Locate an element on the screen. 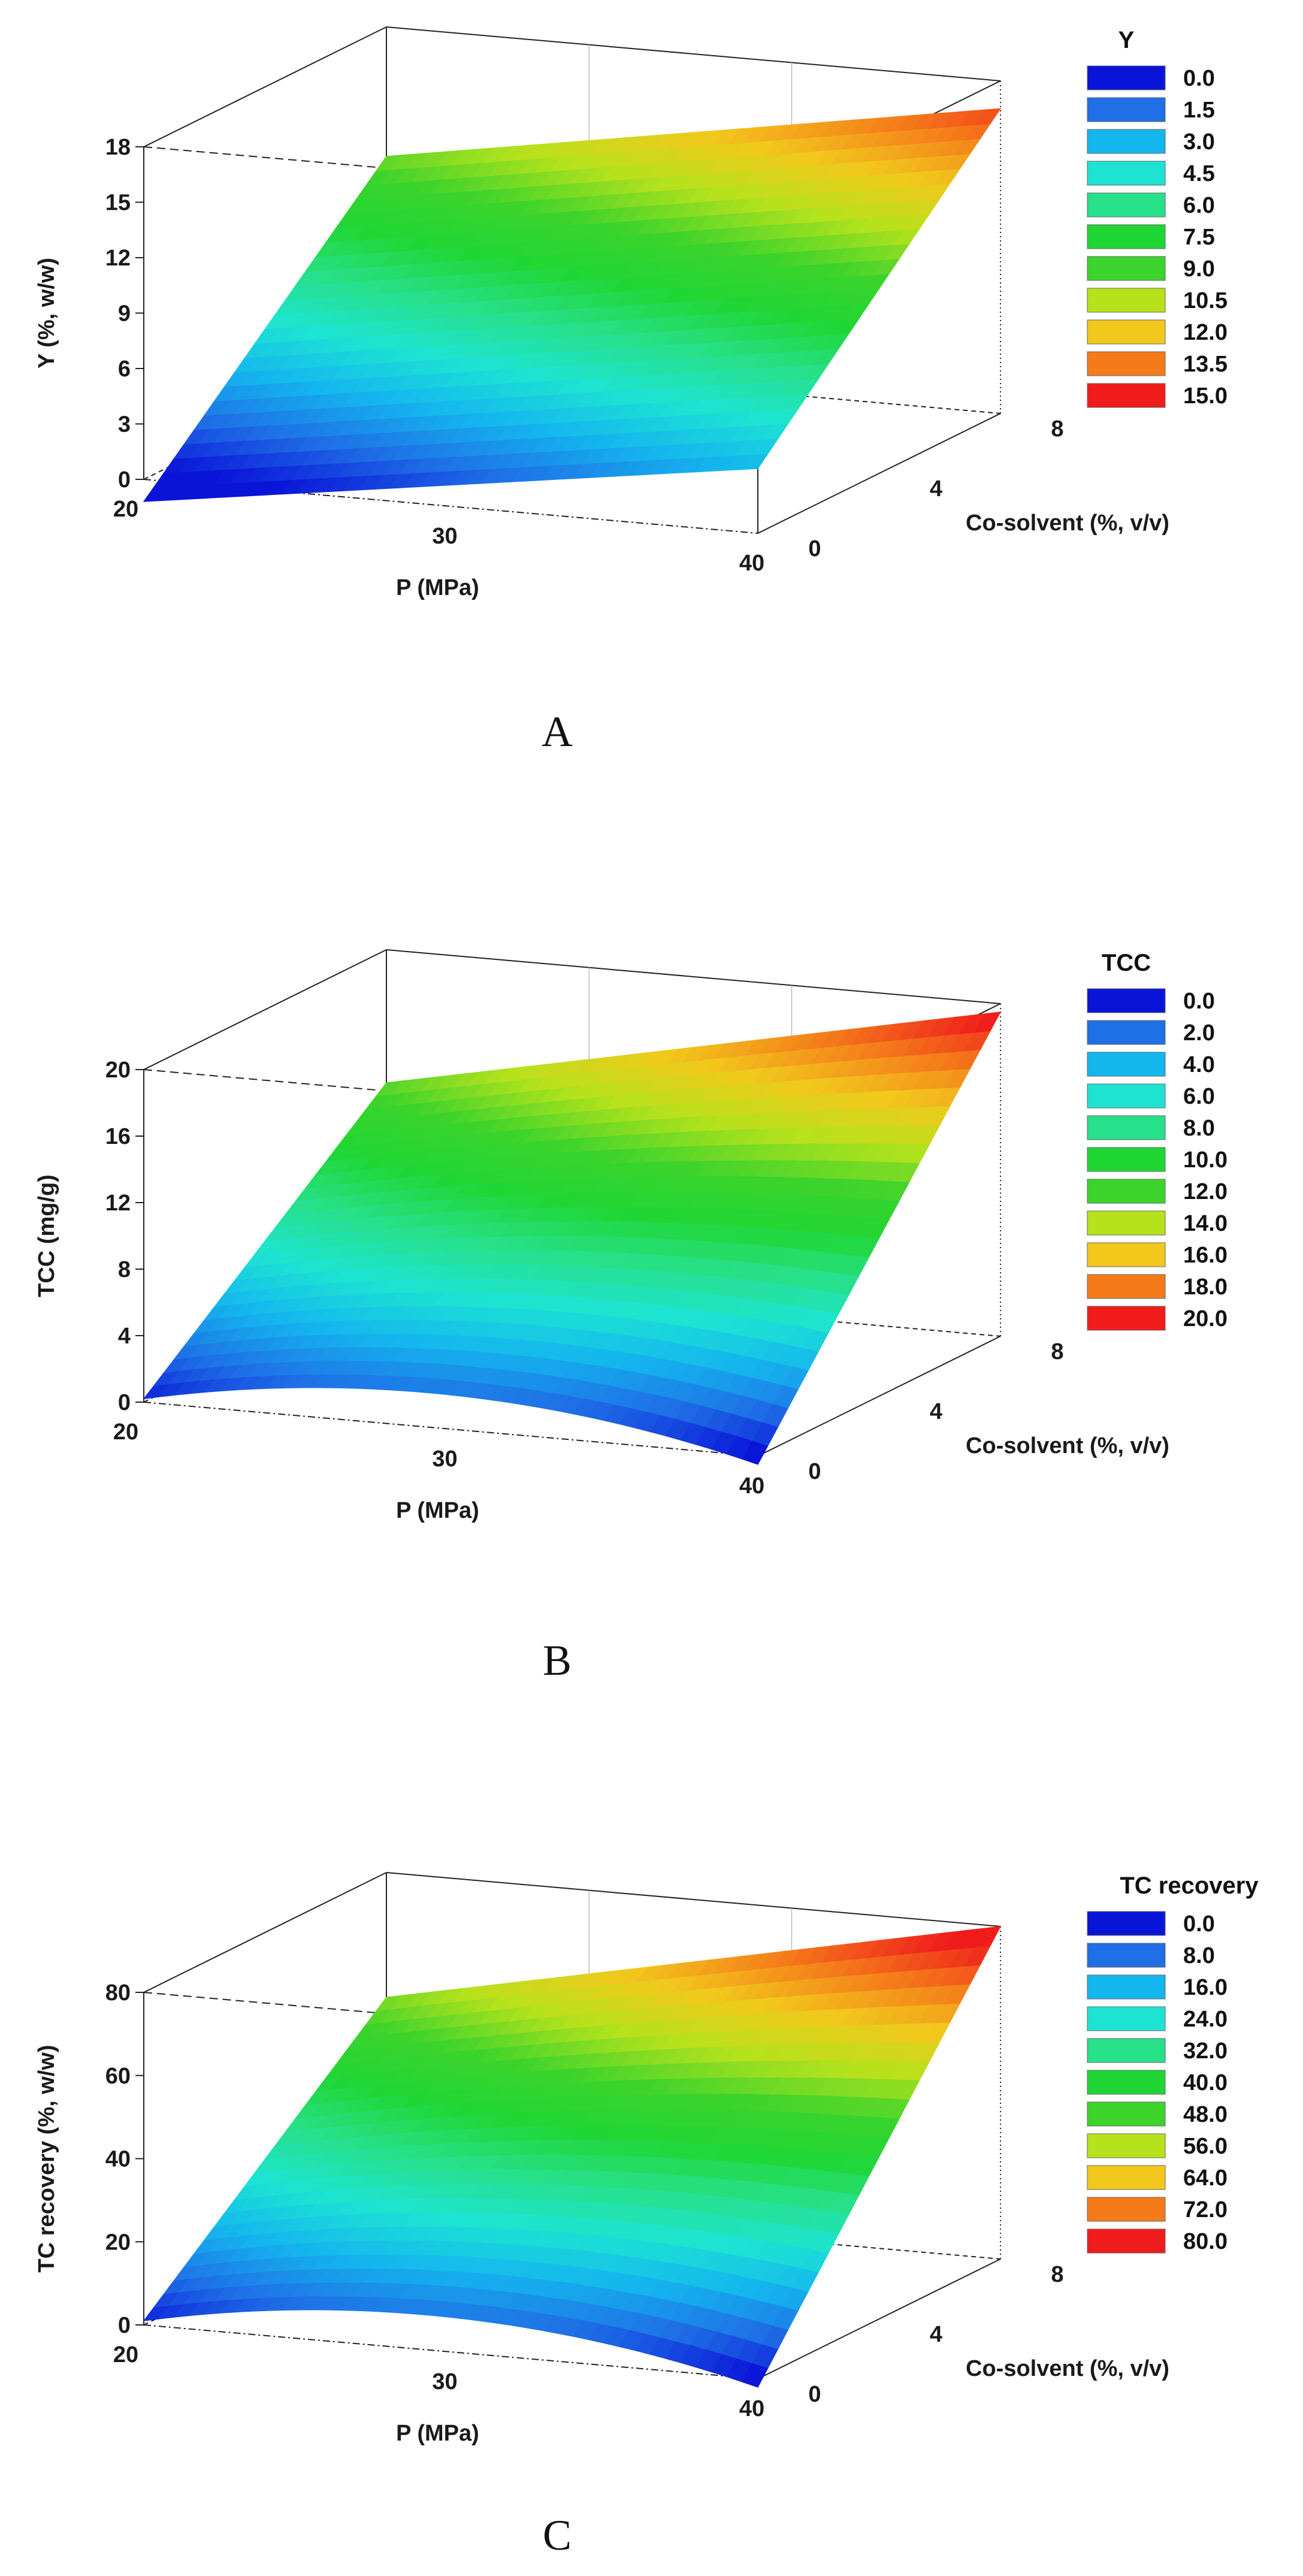 This screenshot has width=1303, height=2576. legend-label: 72.0 is located at coordinates (1205, 2210).